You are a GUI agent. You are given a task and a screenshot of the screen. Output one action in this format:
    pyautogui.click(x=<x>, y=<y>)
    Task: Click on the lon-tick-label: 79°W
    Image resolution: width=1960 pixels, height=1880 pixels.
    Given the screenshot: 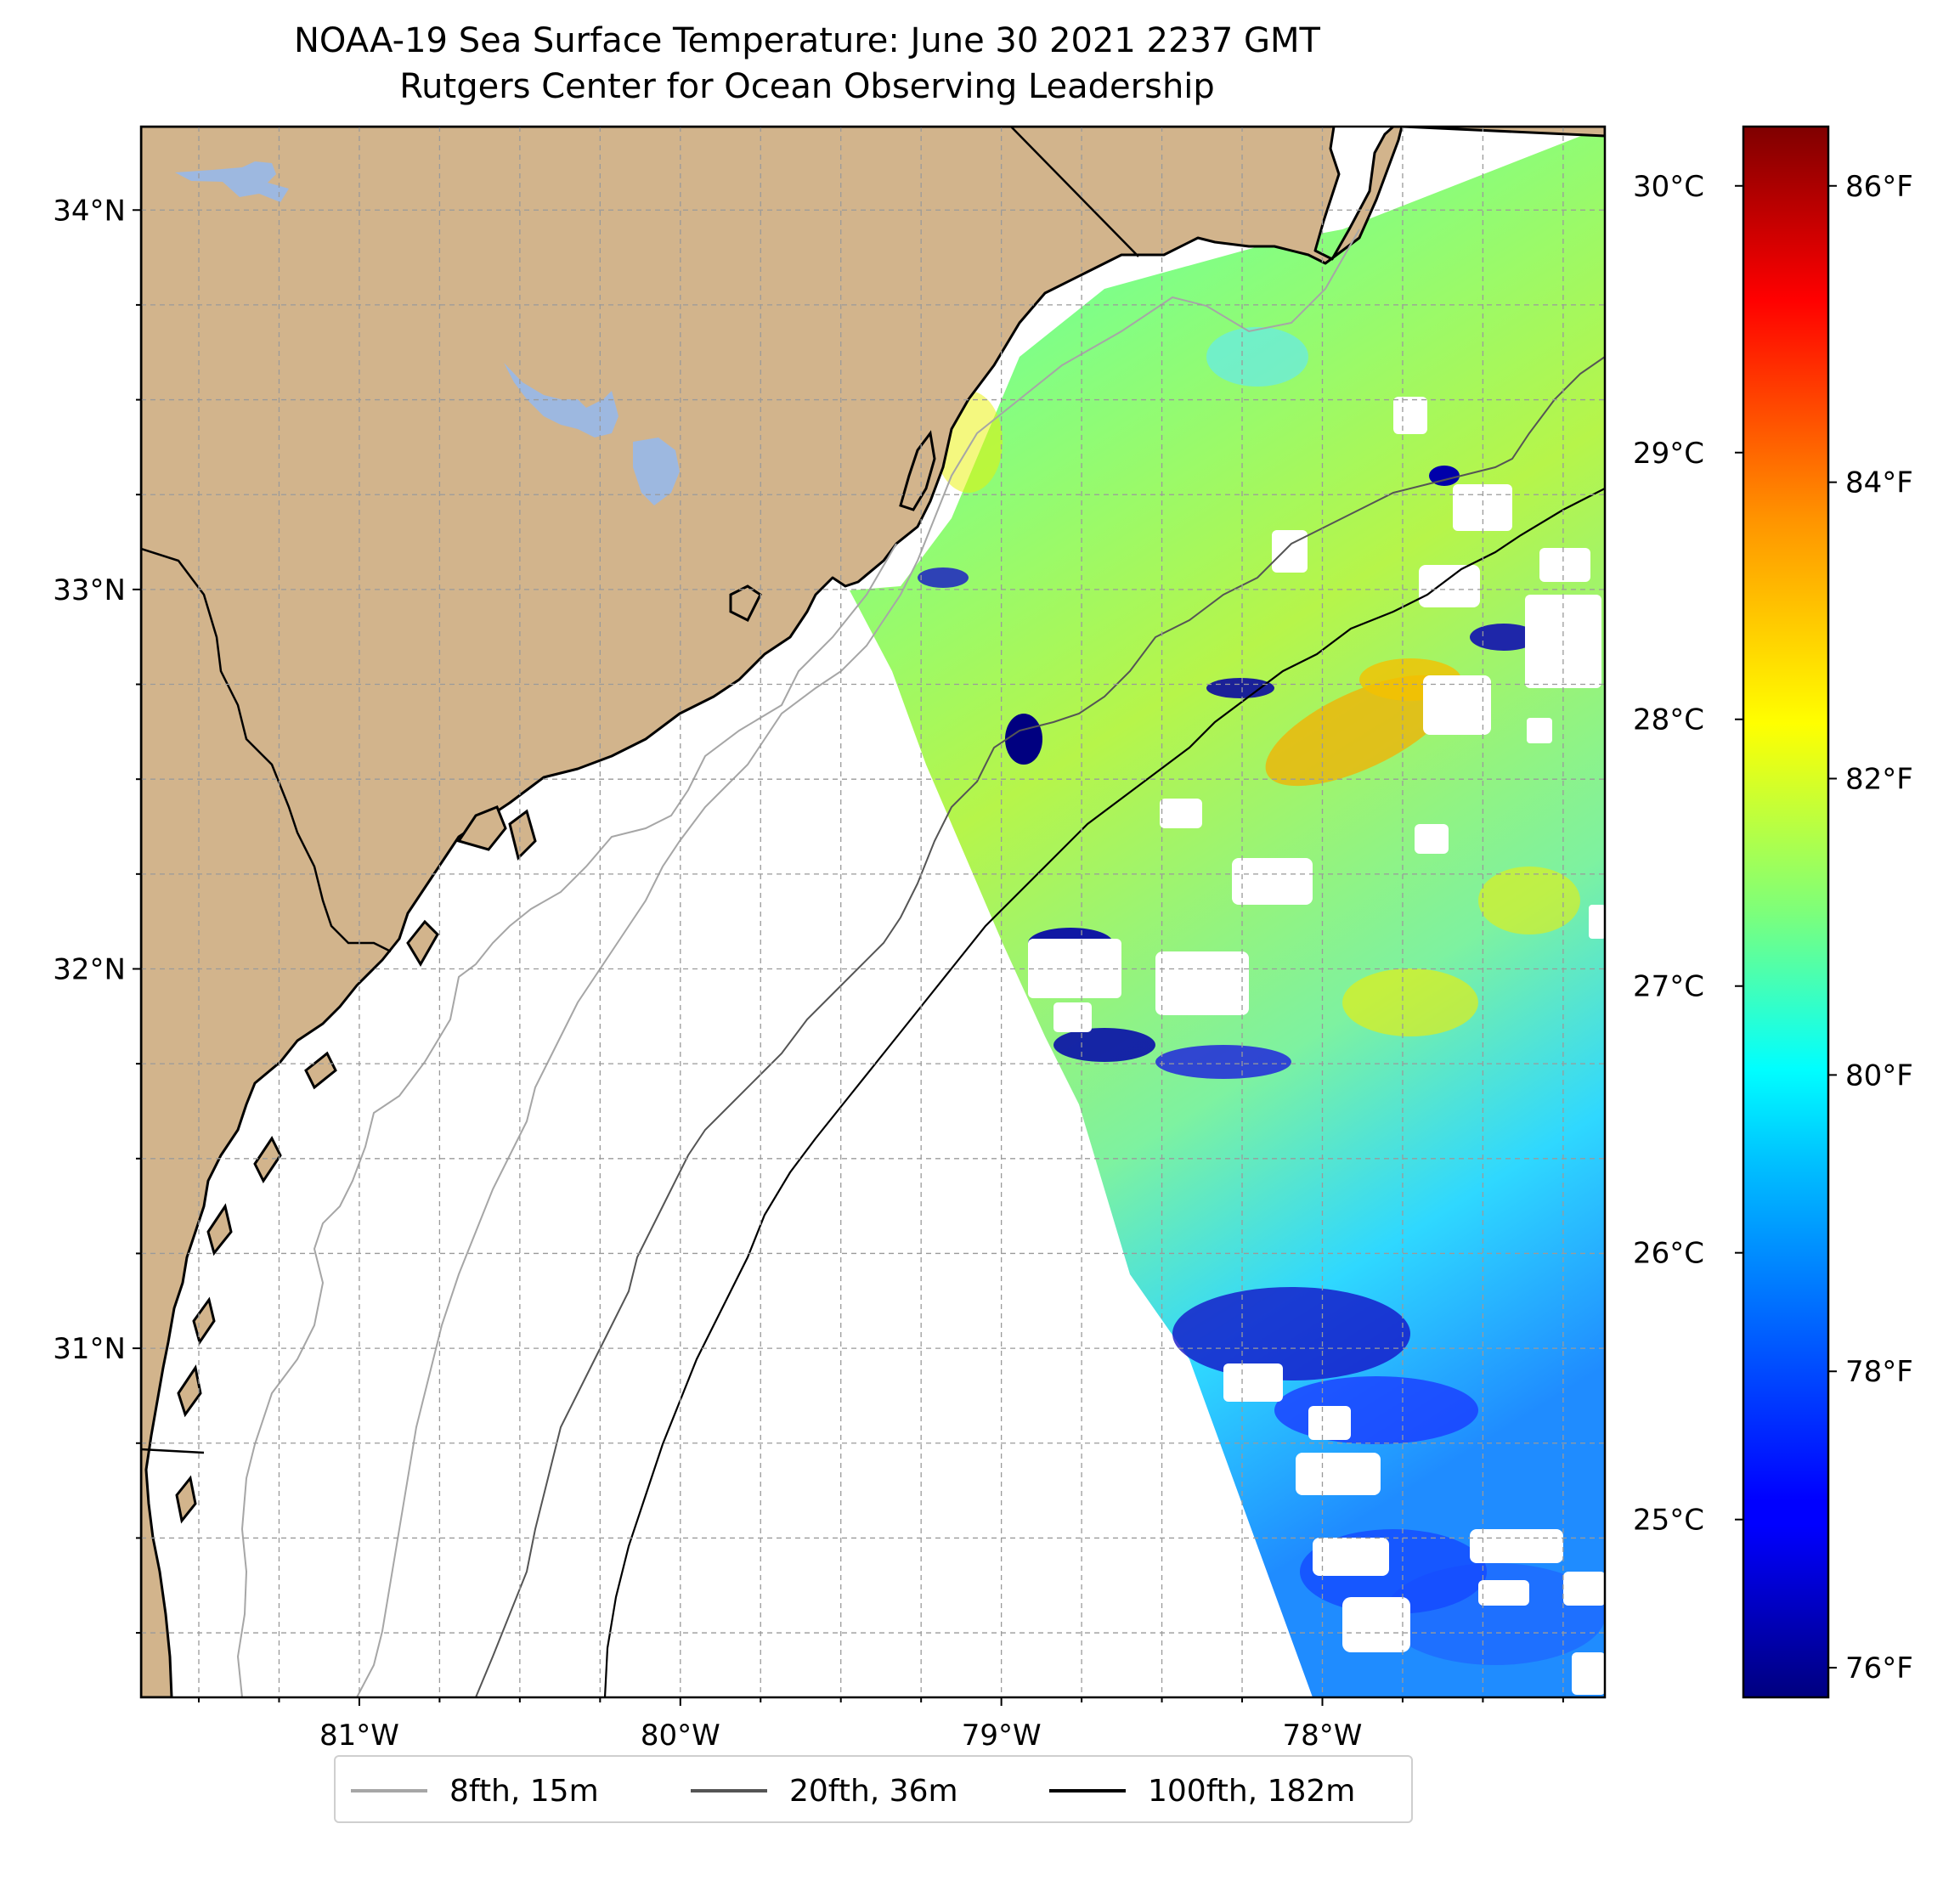 What is the action you would take?
    pyautogui.click(x=1002, y=1736)
    